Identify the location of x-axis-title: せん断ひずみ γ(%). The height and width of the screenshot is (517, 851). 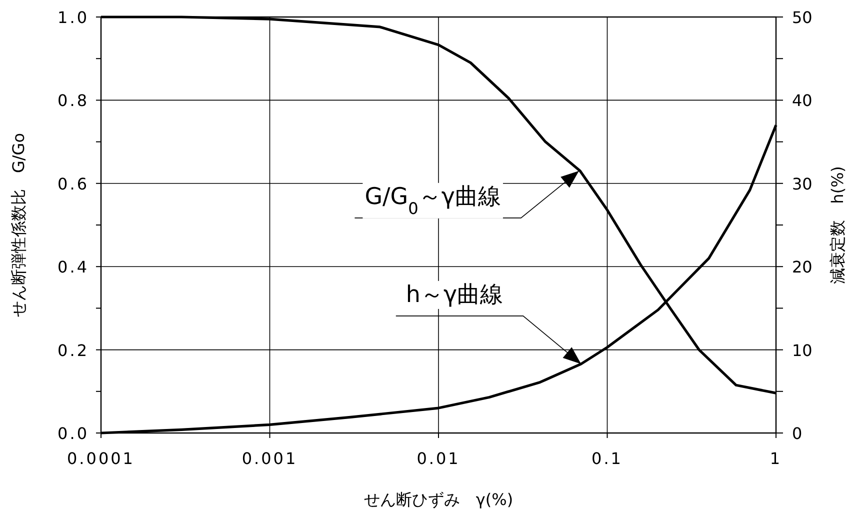
(439, 499).